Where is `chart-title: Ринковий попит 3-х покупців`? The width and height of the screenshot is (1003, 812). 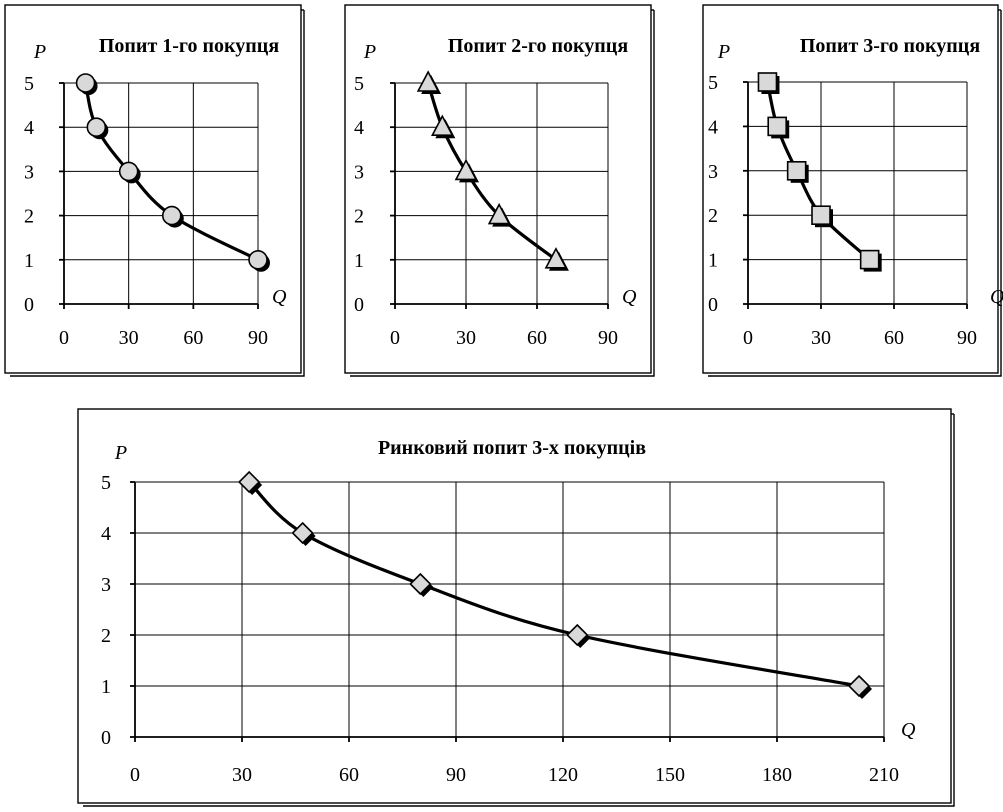 chart-title: Ринковий попит 3-х покупців is located at coordinates (512, 448).